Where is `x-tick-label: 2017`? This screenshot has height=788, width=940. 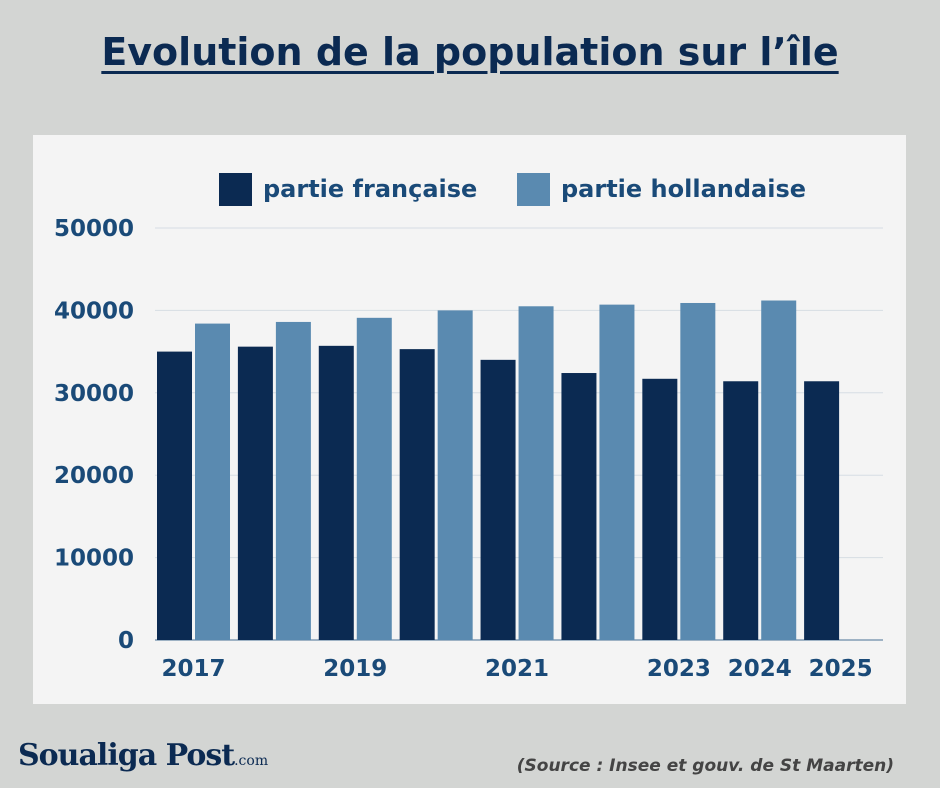
x-tick-label: 2017 is located at coordinates (193, 669).